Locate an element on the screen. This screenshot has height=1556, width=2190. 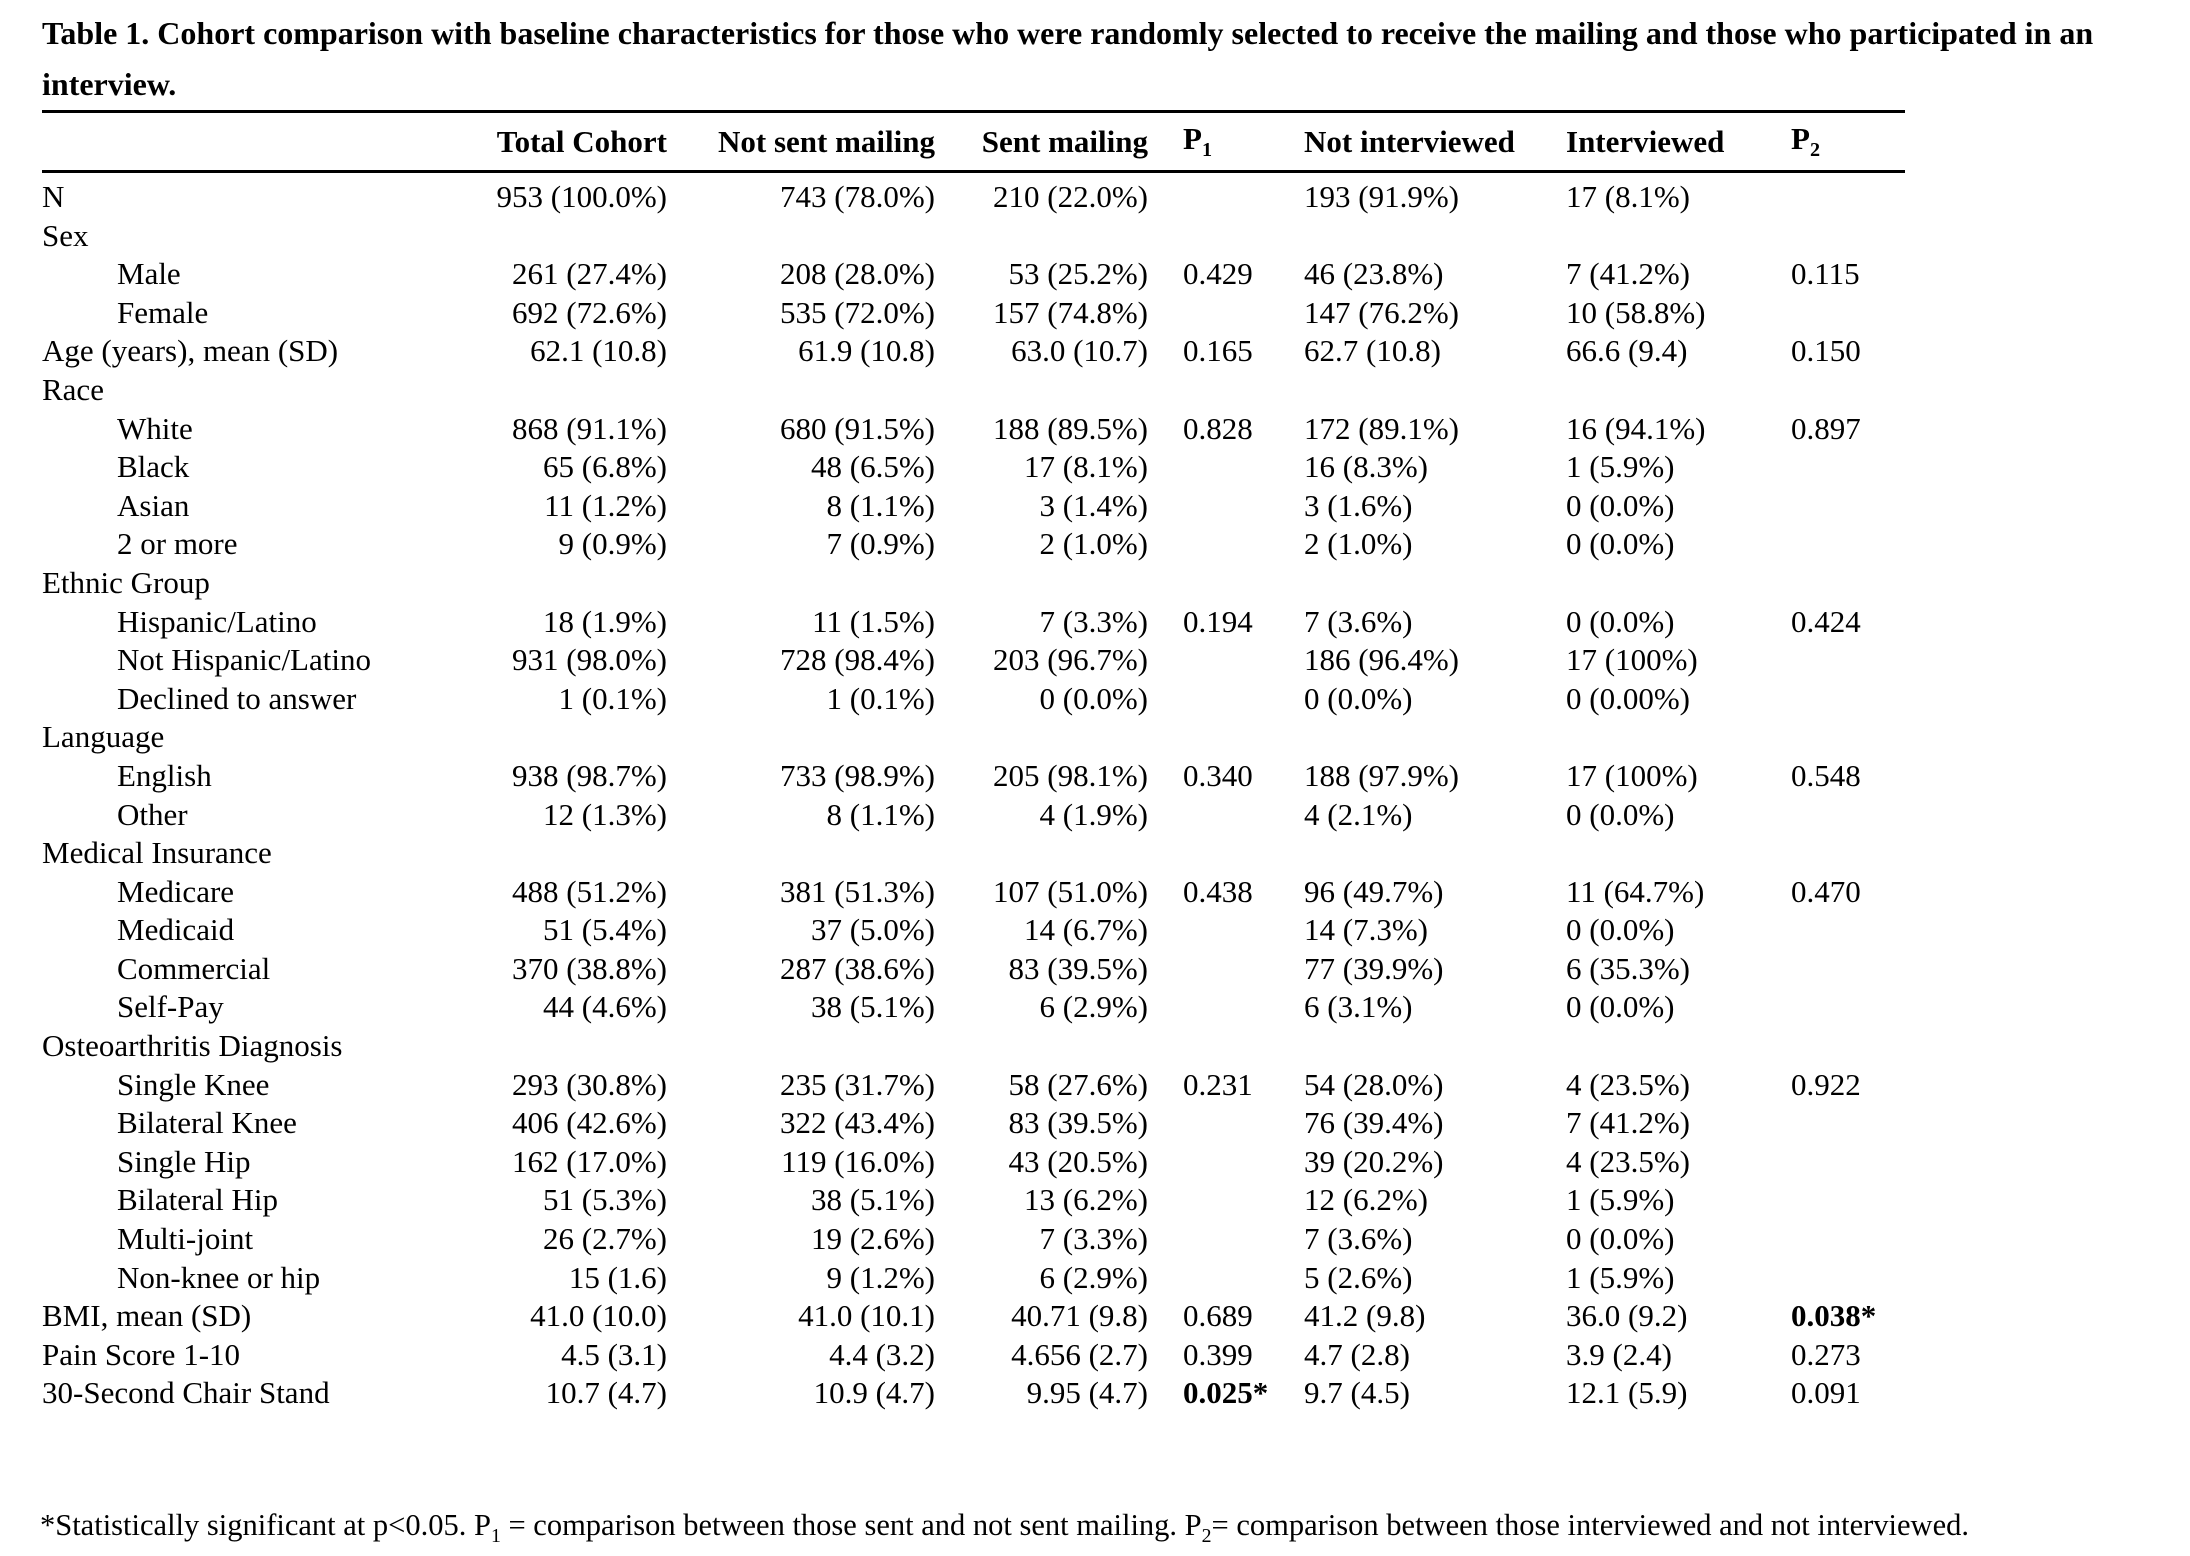
cell: 0.470 is located at coordinates (1826, 891).